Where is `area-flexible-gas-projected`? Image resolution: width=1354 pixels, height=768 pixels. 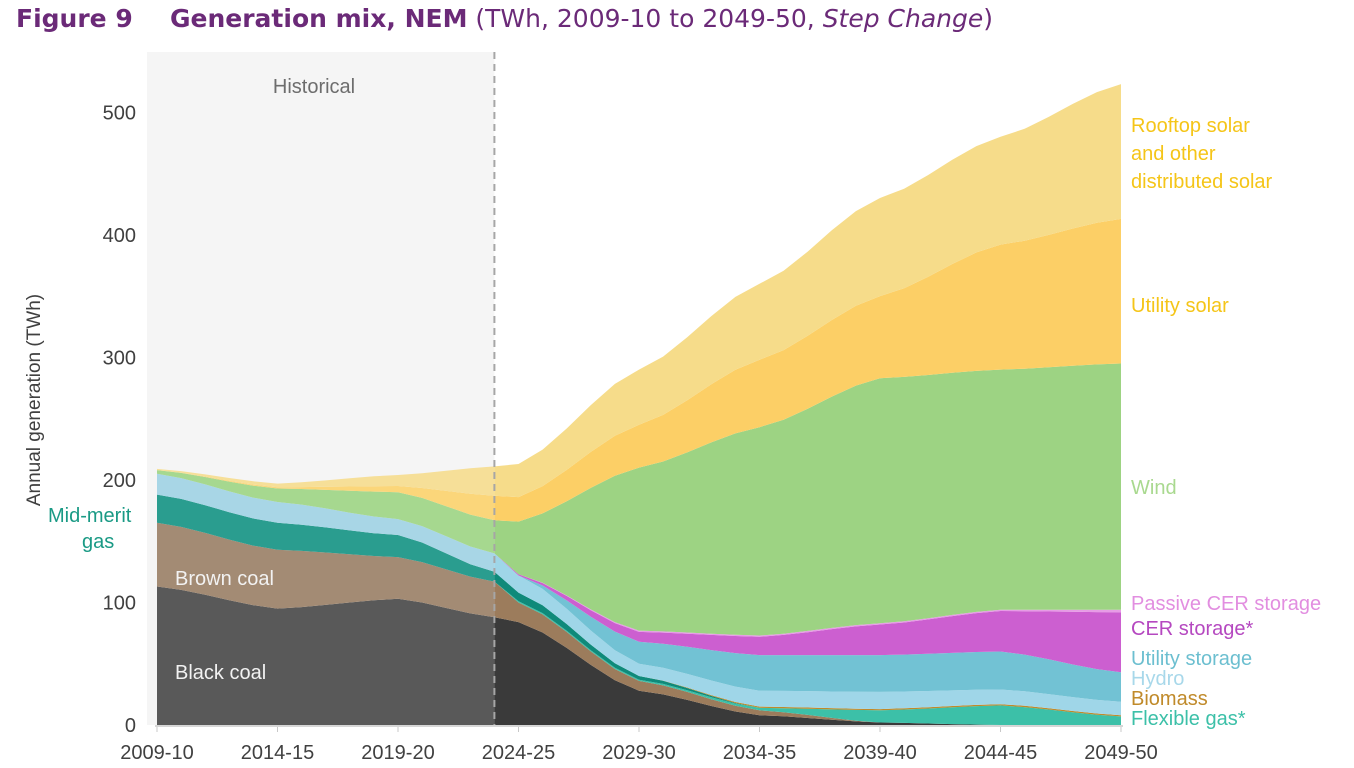 area-flexible-gas-projected is located at coordinates (807, 653).